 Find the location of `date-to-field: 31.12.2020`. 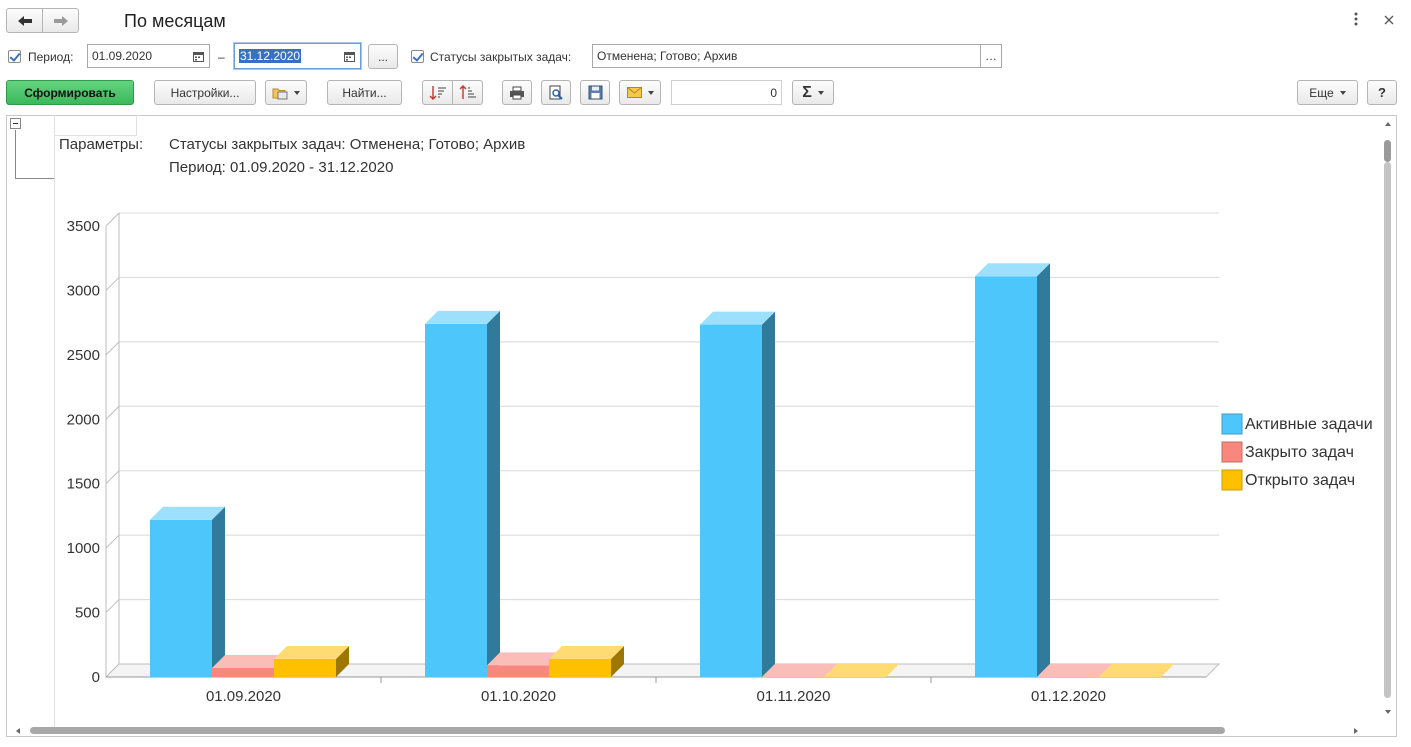

date-to-field: 31.12.2020 is located at coordinates (297, 56).